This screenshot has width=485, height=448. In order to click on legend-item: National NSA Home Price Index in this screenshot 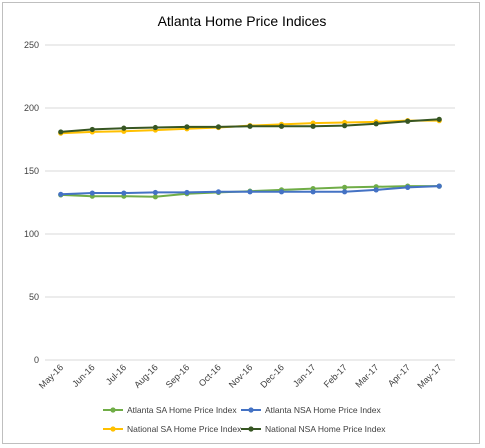, I will do `click(313, 429)`.